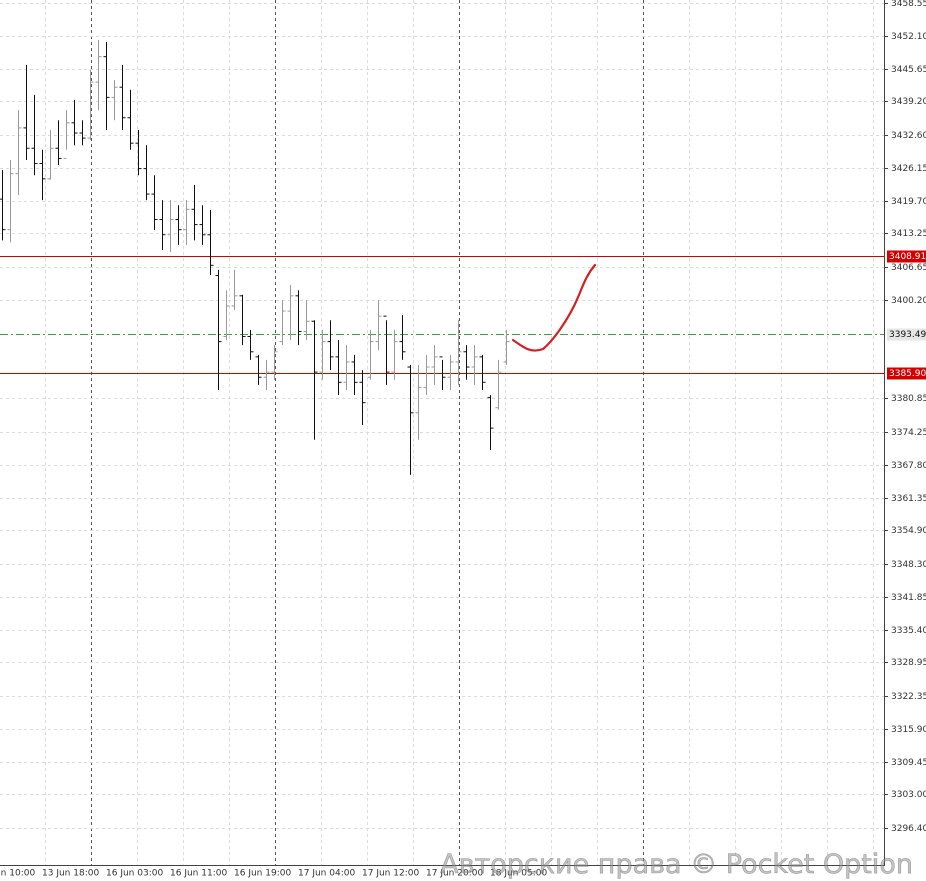 Image resolution: width=926 pixels, height=881 pixels. I want to click on y-tick-label: 3328.95, so click(908, 663).